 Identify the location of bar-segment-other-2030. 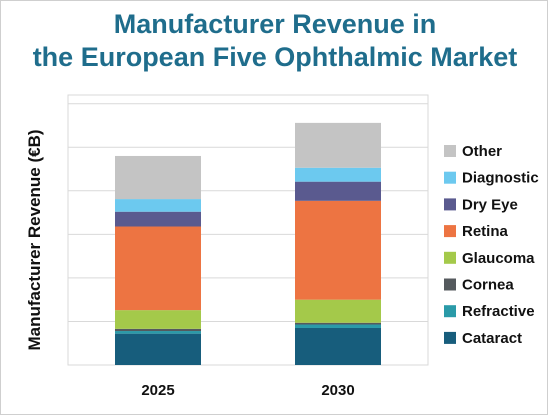
(338, 145).